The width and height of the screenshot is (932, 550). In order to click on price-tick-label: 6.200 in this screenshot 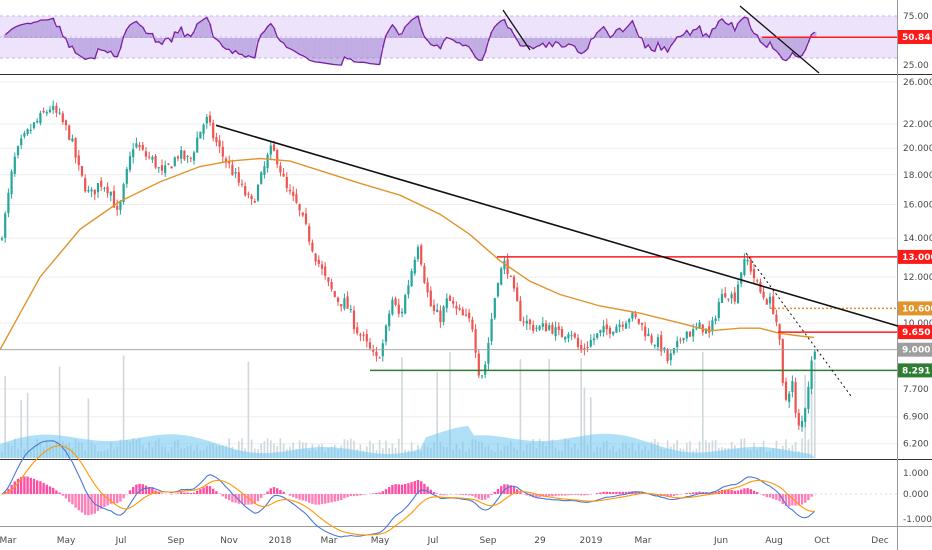, I will do `click(916, 445)`.